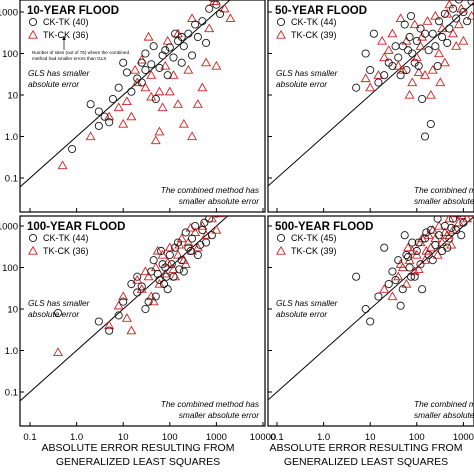  Describe the element at coordinates (314, 251) in the screenshot. I see `legend-label: TK-CK (39)` at that location.